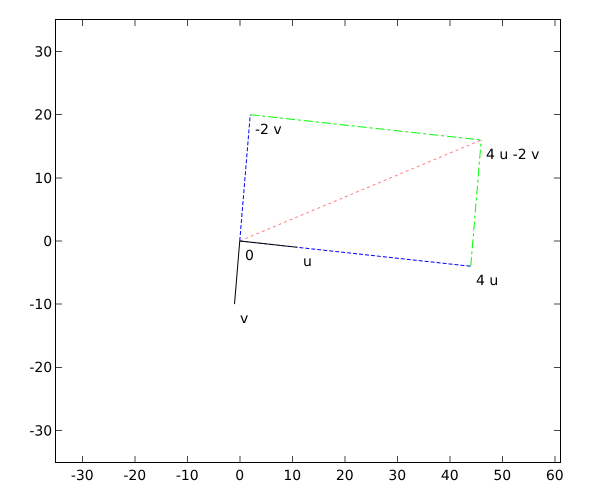  I want to click on annotation: 0, so click(249, 256).